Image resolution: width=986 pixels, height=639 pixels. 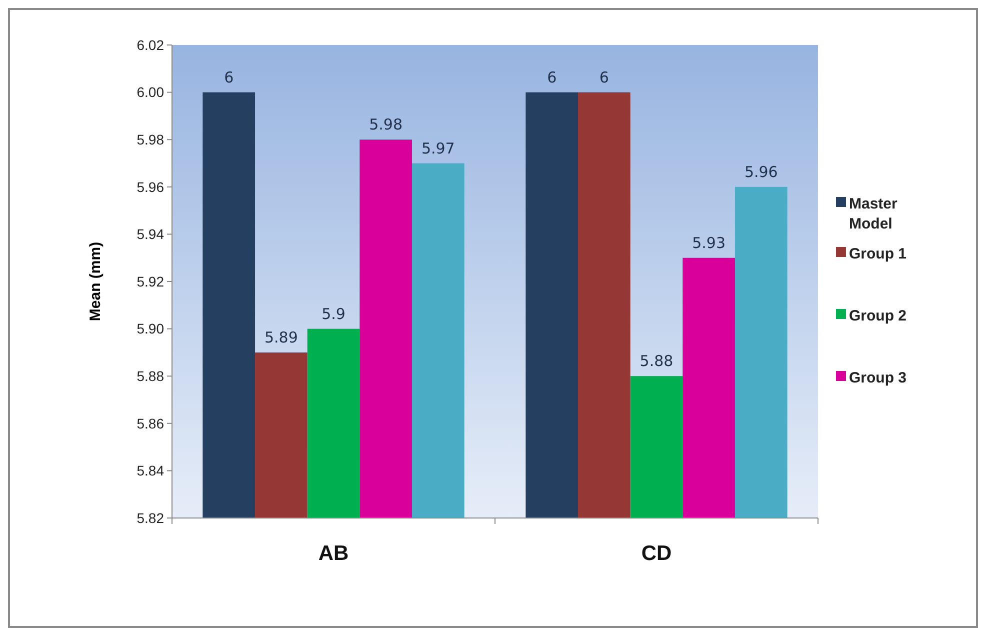 What do you see at coordinates (281, 337) in the screenshot?
I see `data-label: 5.89` at bounding box center [281, 337].